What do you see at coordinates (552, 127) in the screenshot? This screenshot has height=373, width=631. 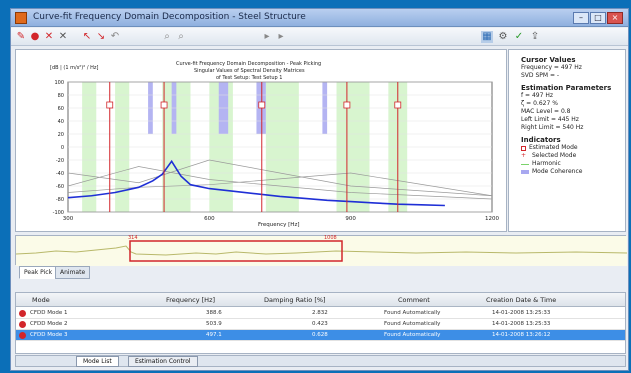 I see `est-right-limit: Right Limit = 540 Hz` at bounding box center [552, 127].